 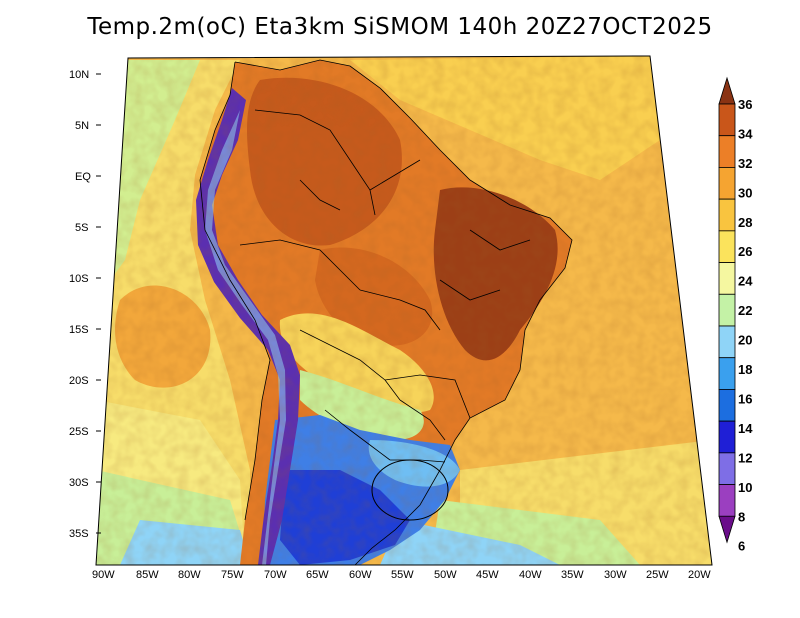 What do you see at coordinates (232, 575) in the screenshot?
I see `lon-label: 75W` at bounding box center [232, 575].